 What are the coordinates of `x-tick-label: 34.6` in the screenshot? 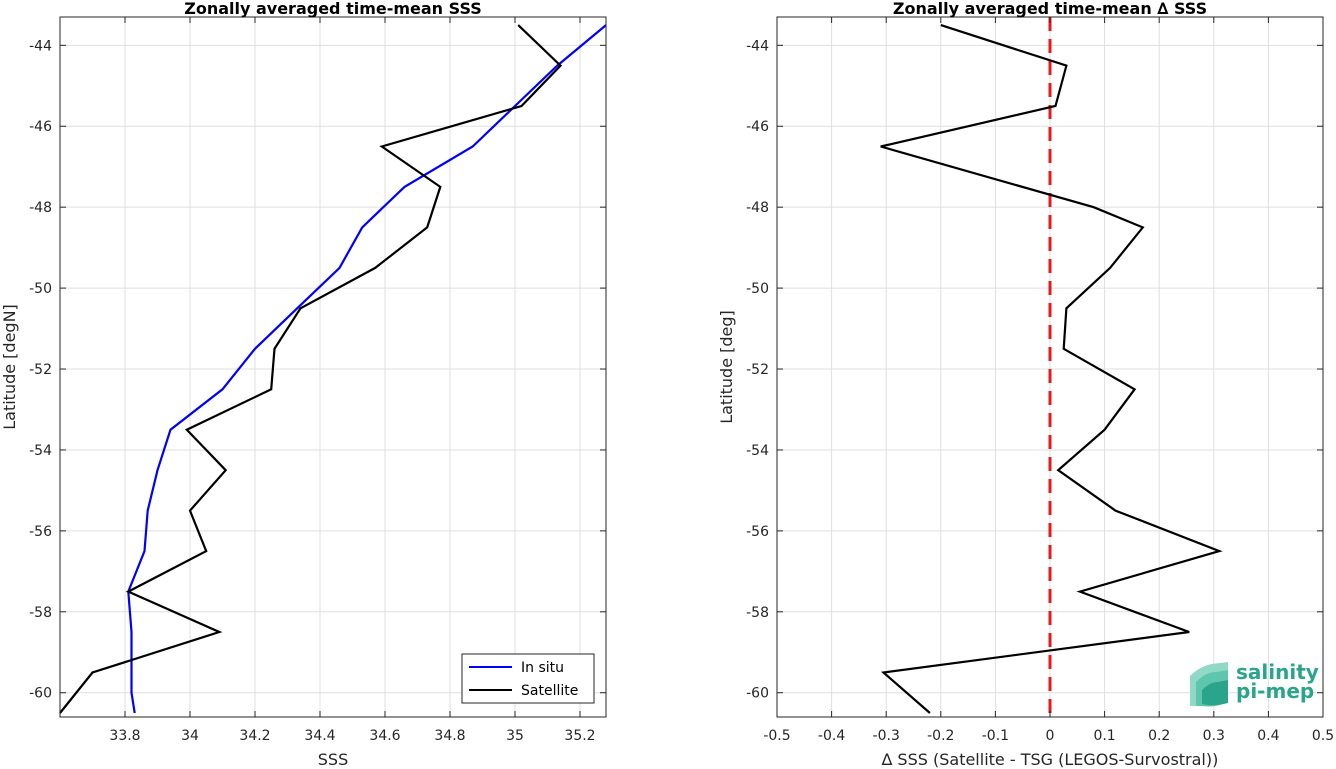 It's located at (384, 736).